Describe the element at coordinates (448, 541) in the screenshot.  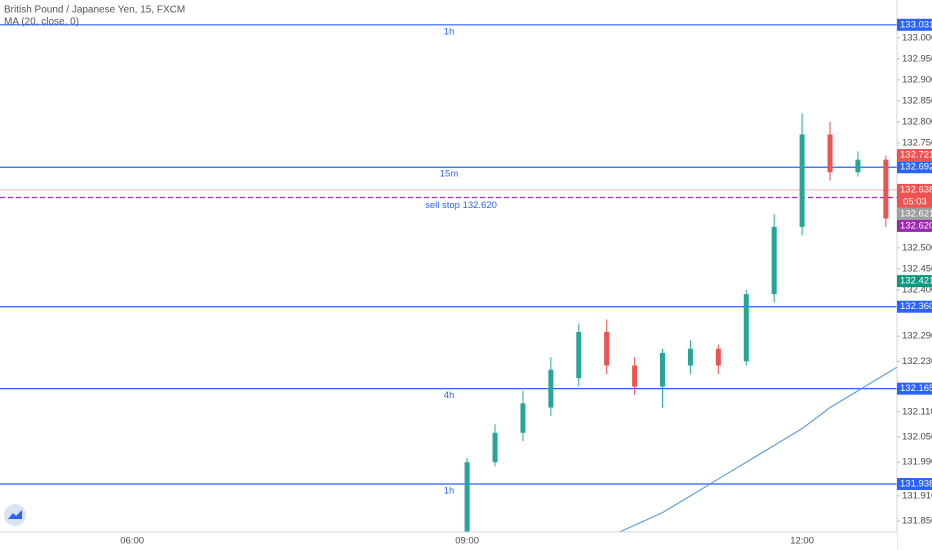
I see `time-axis` at that location.